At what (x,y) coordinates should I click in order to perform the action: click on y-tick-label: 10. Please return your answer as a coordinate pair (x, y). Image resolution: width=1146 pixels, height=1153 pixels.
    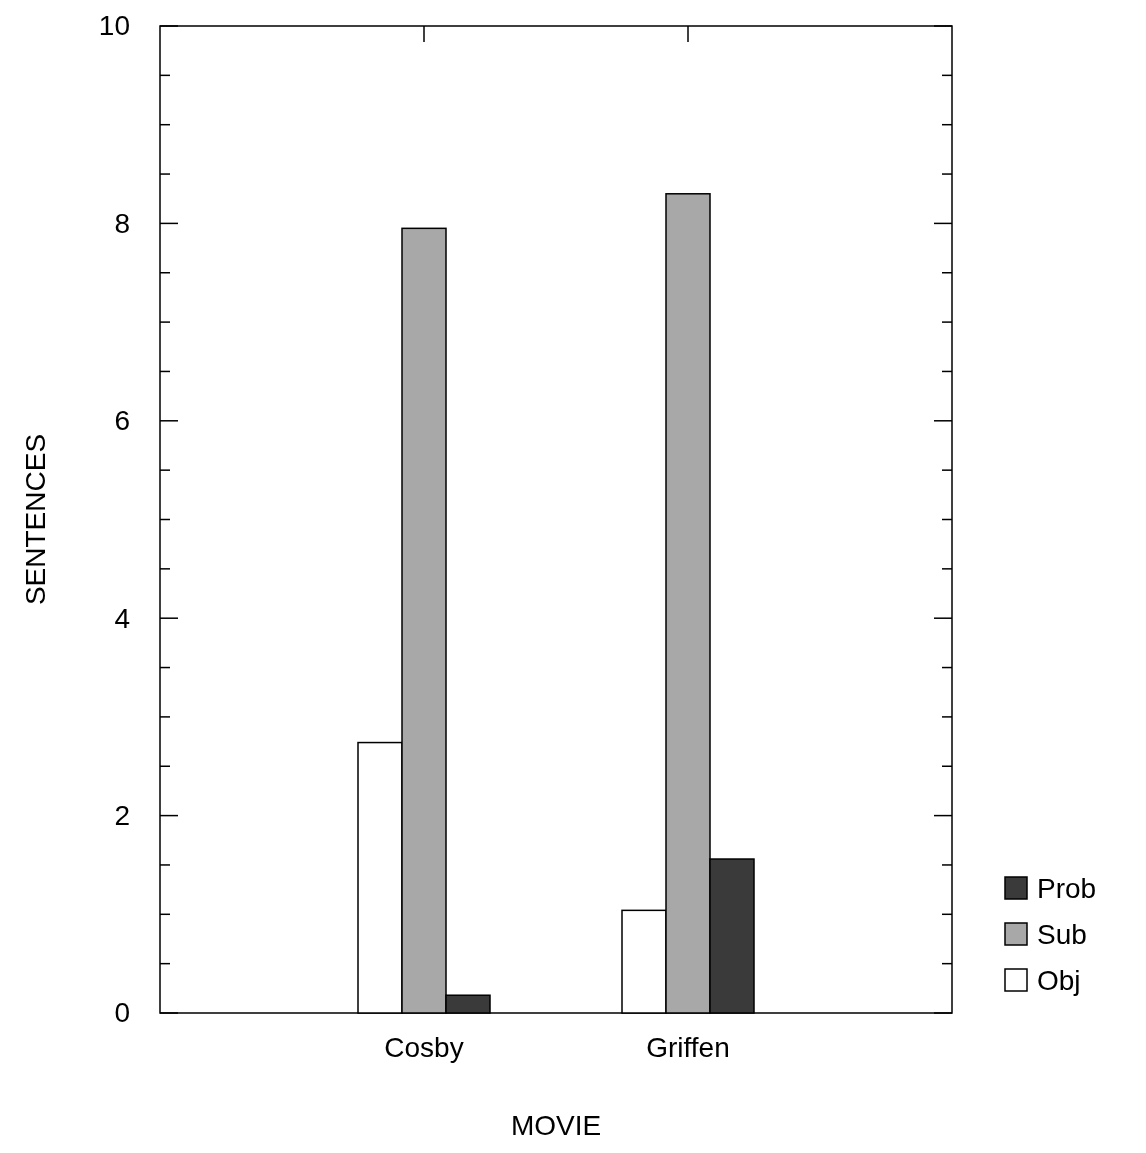
    Looking at the image, I should click on (114, 26).